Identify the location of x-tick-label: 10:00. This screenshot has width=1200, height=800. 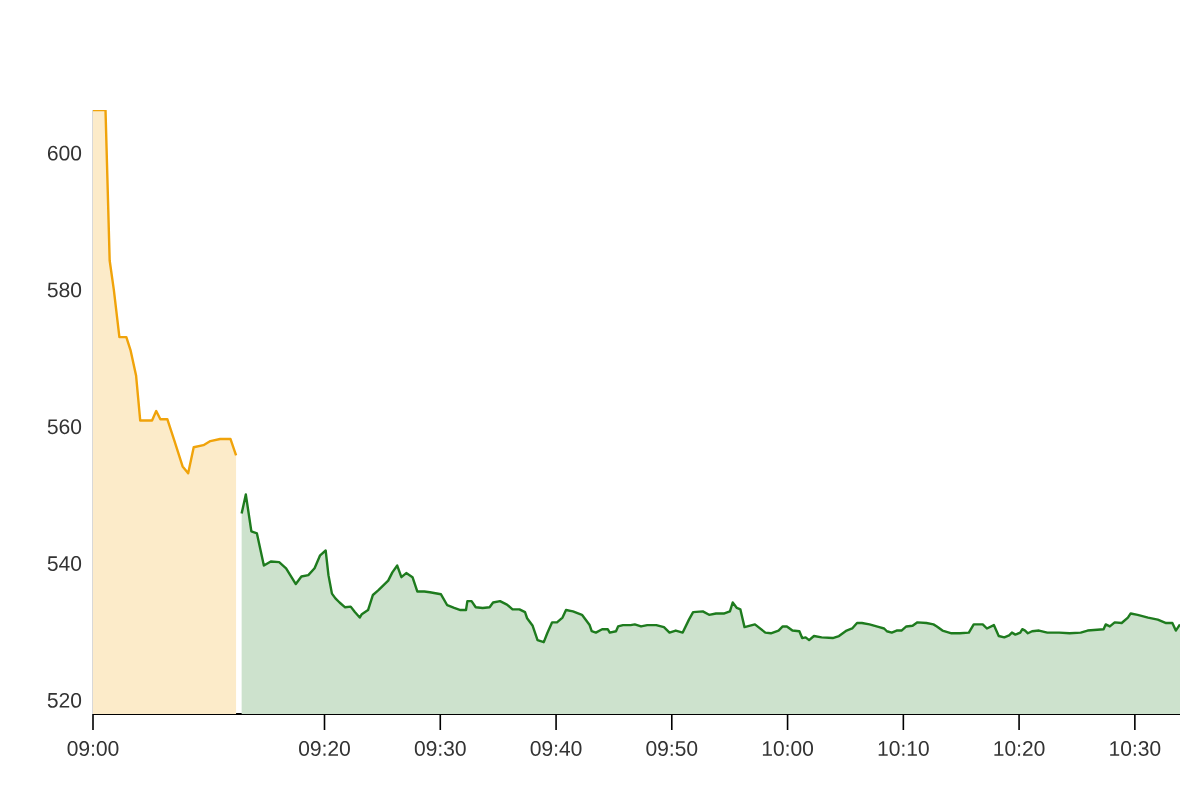
(788, 748).